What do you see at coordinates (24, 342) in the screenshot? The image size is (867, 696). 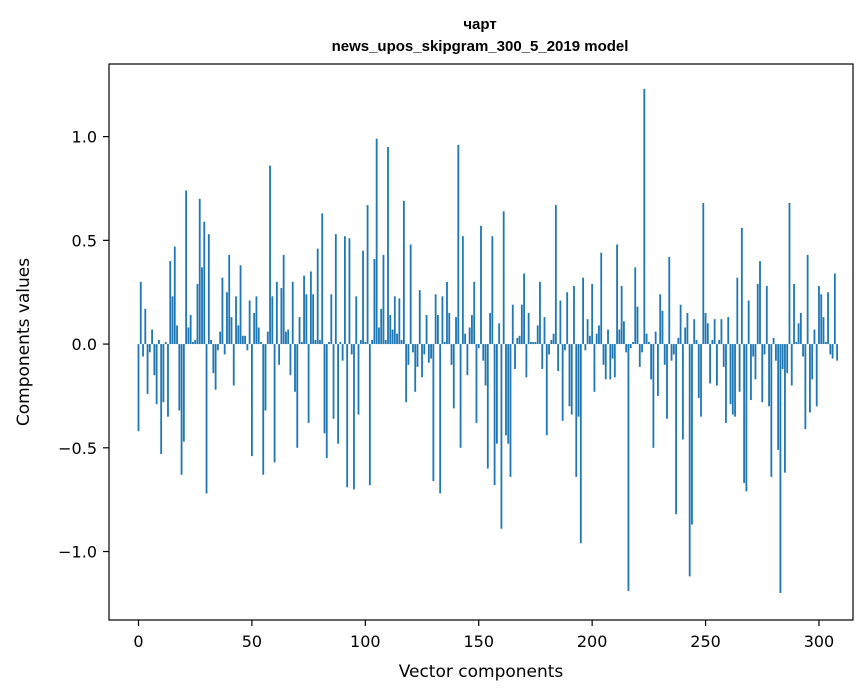 I see `y-axis-label: Components values` at bounding box center [24, 342].